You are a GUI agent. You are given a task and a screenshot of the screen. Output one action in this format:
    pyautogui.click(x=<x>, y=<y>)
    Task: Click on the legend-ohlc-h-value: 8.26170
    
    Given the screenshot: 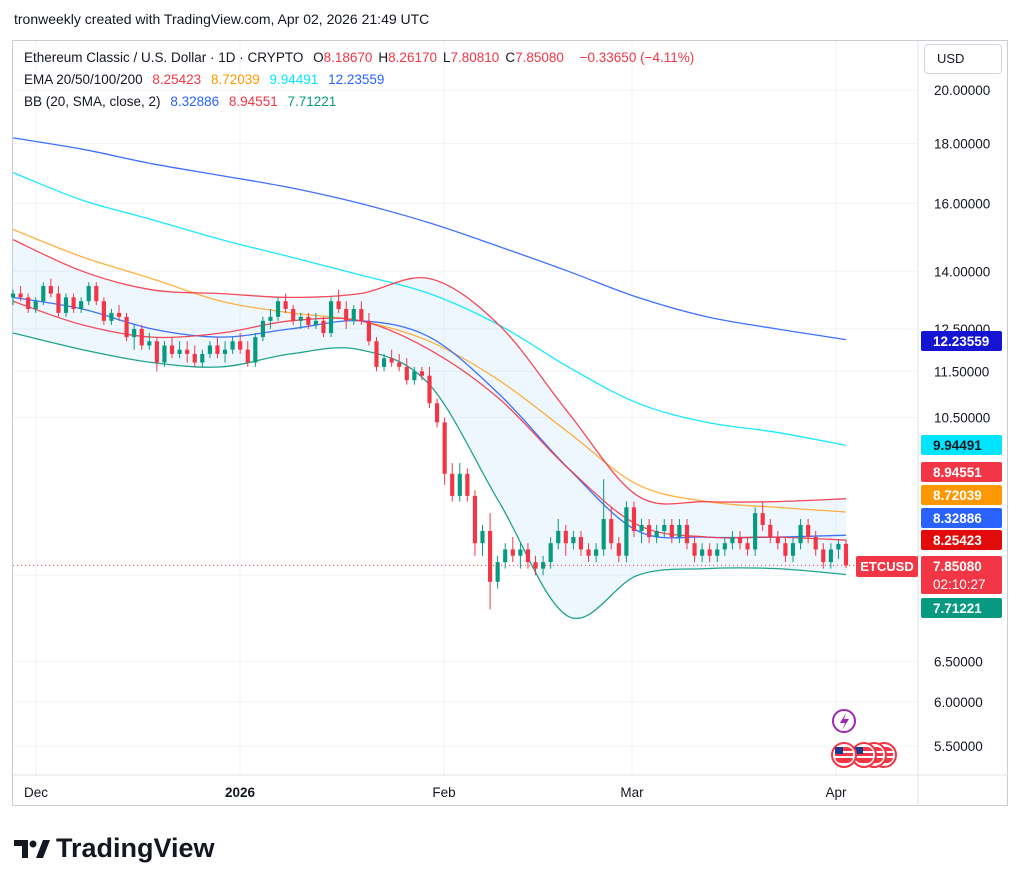 What is the action you would take?
    pyautogui.click(x=412, y=57)
    